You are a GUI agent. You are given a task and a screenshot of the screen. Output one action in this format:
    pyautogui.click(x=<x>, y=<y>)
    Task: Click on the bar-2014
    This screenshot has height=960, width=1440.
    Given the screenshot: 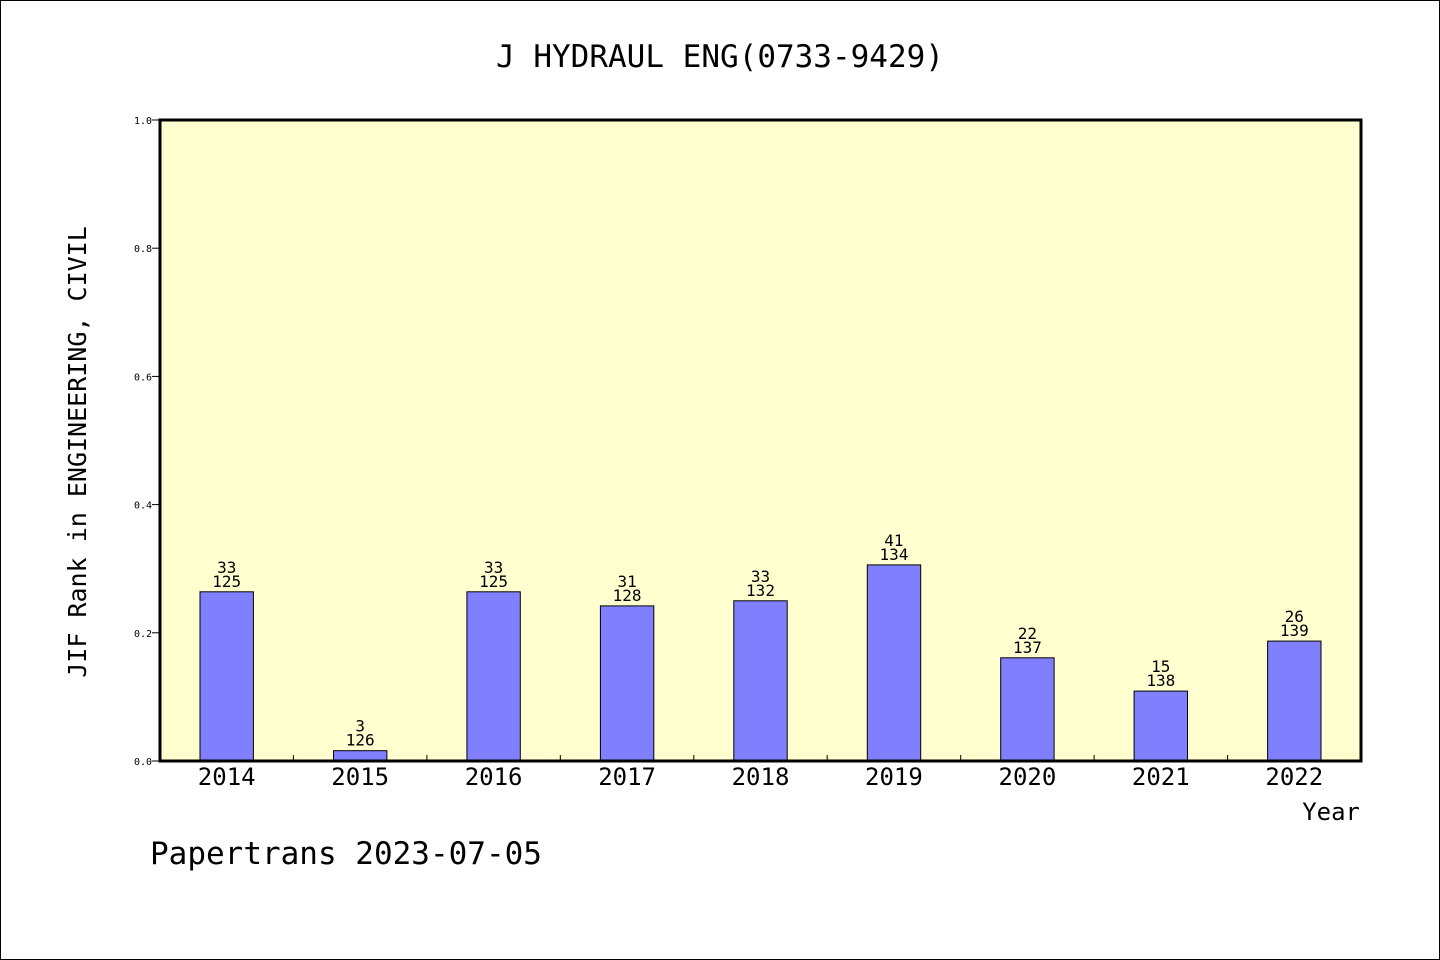 What is the action you would take?
    pyautogui.click(x=226, y=676)
    